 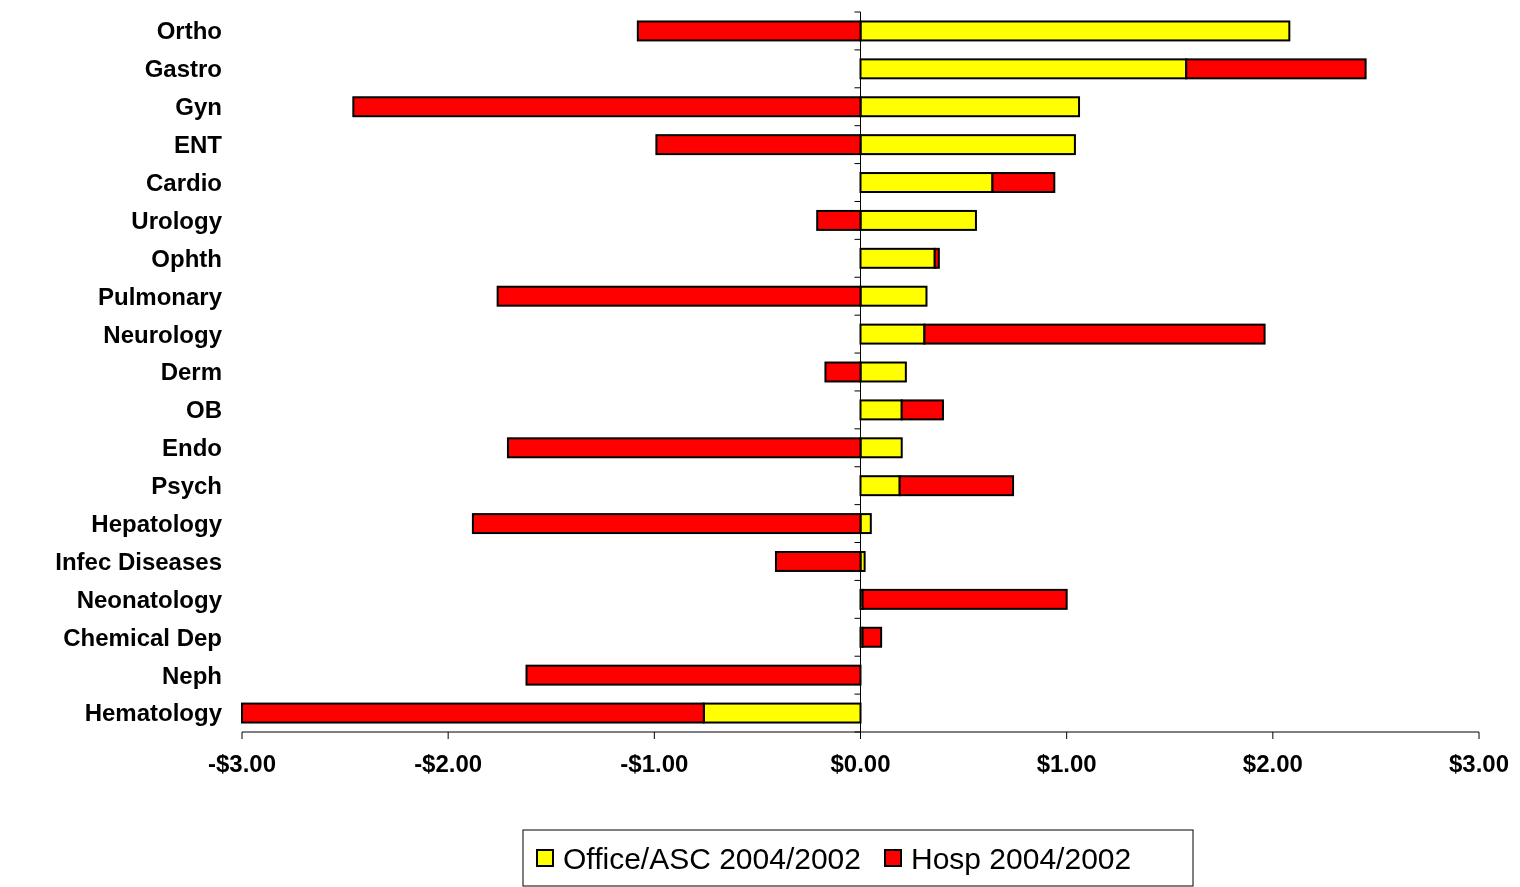 I want to click on x-tick-label: $0.00, so click(x=860, y=763).